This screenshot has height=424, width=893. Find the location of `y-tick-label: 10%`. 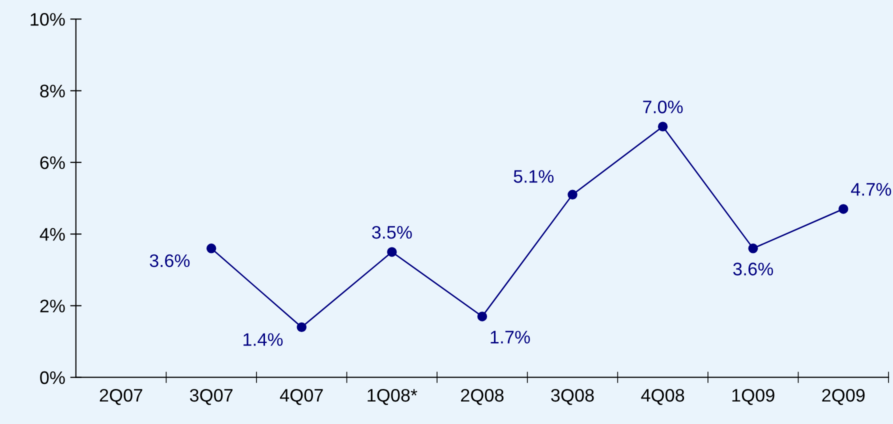

y-tick-label: 10% is located at coordinates (47, 19).